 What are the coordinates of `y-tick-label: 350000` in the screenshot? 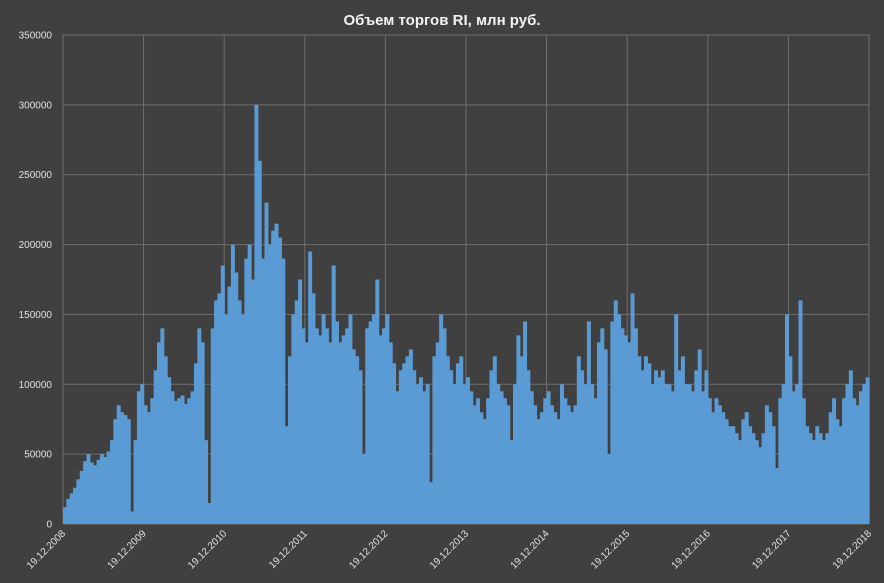 It's located at (36, 36).